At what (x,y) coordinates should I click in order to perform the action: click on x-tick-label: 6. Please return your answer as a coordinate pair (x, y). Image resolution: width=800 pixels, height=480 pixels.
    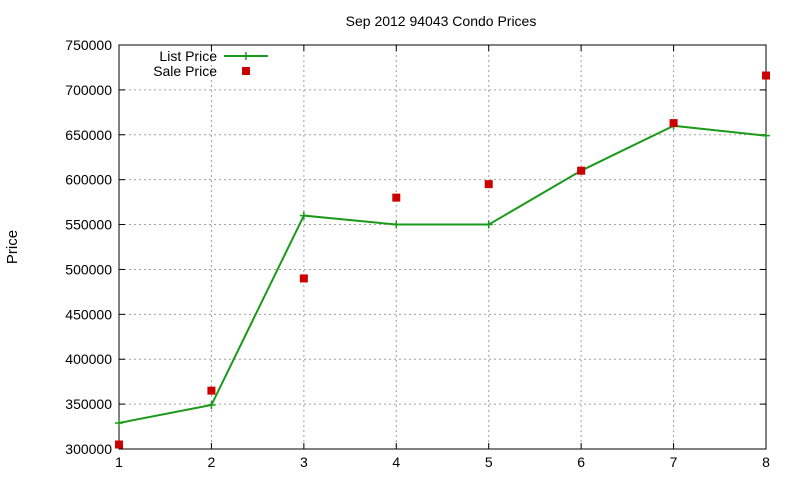
    Looking at the image, I should click on (581, 462).